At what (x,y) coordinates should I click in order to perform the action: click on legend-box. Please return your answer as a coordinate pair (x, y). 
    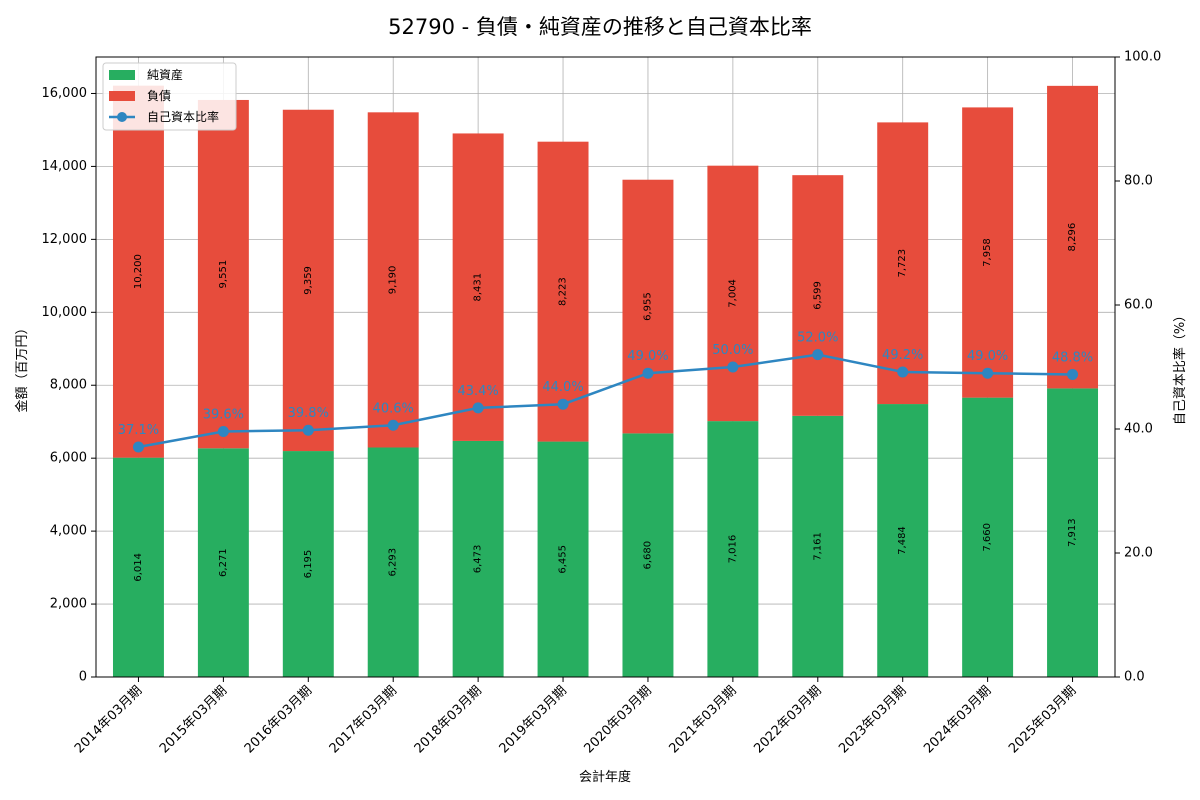
    Looking at the image, I should click on (169, 96).